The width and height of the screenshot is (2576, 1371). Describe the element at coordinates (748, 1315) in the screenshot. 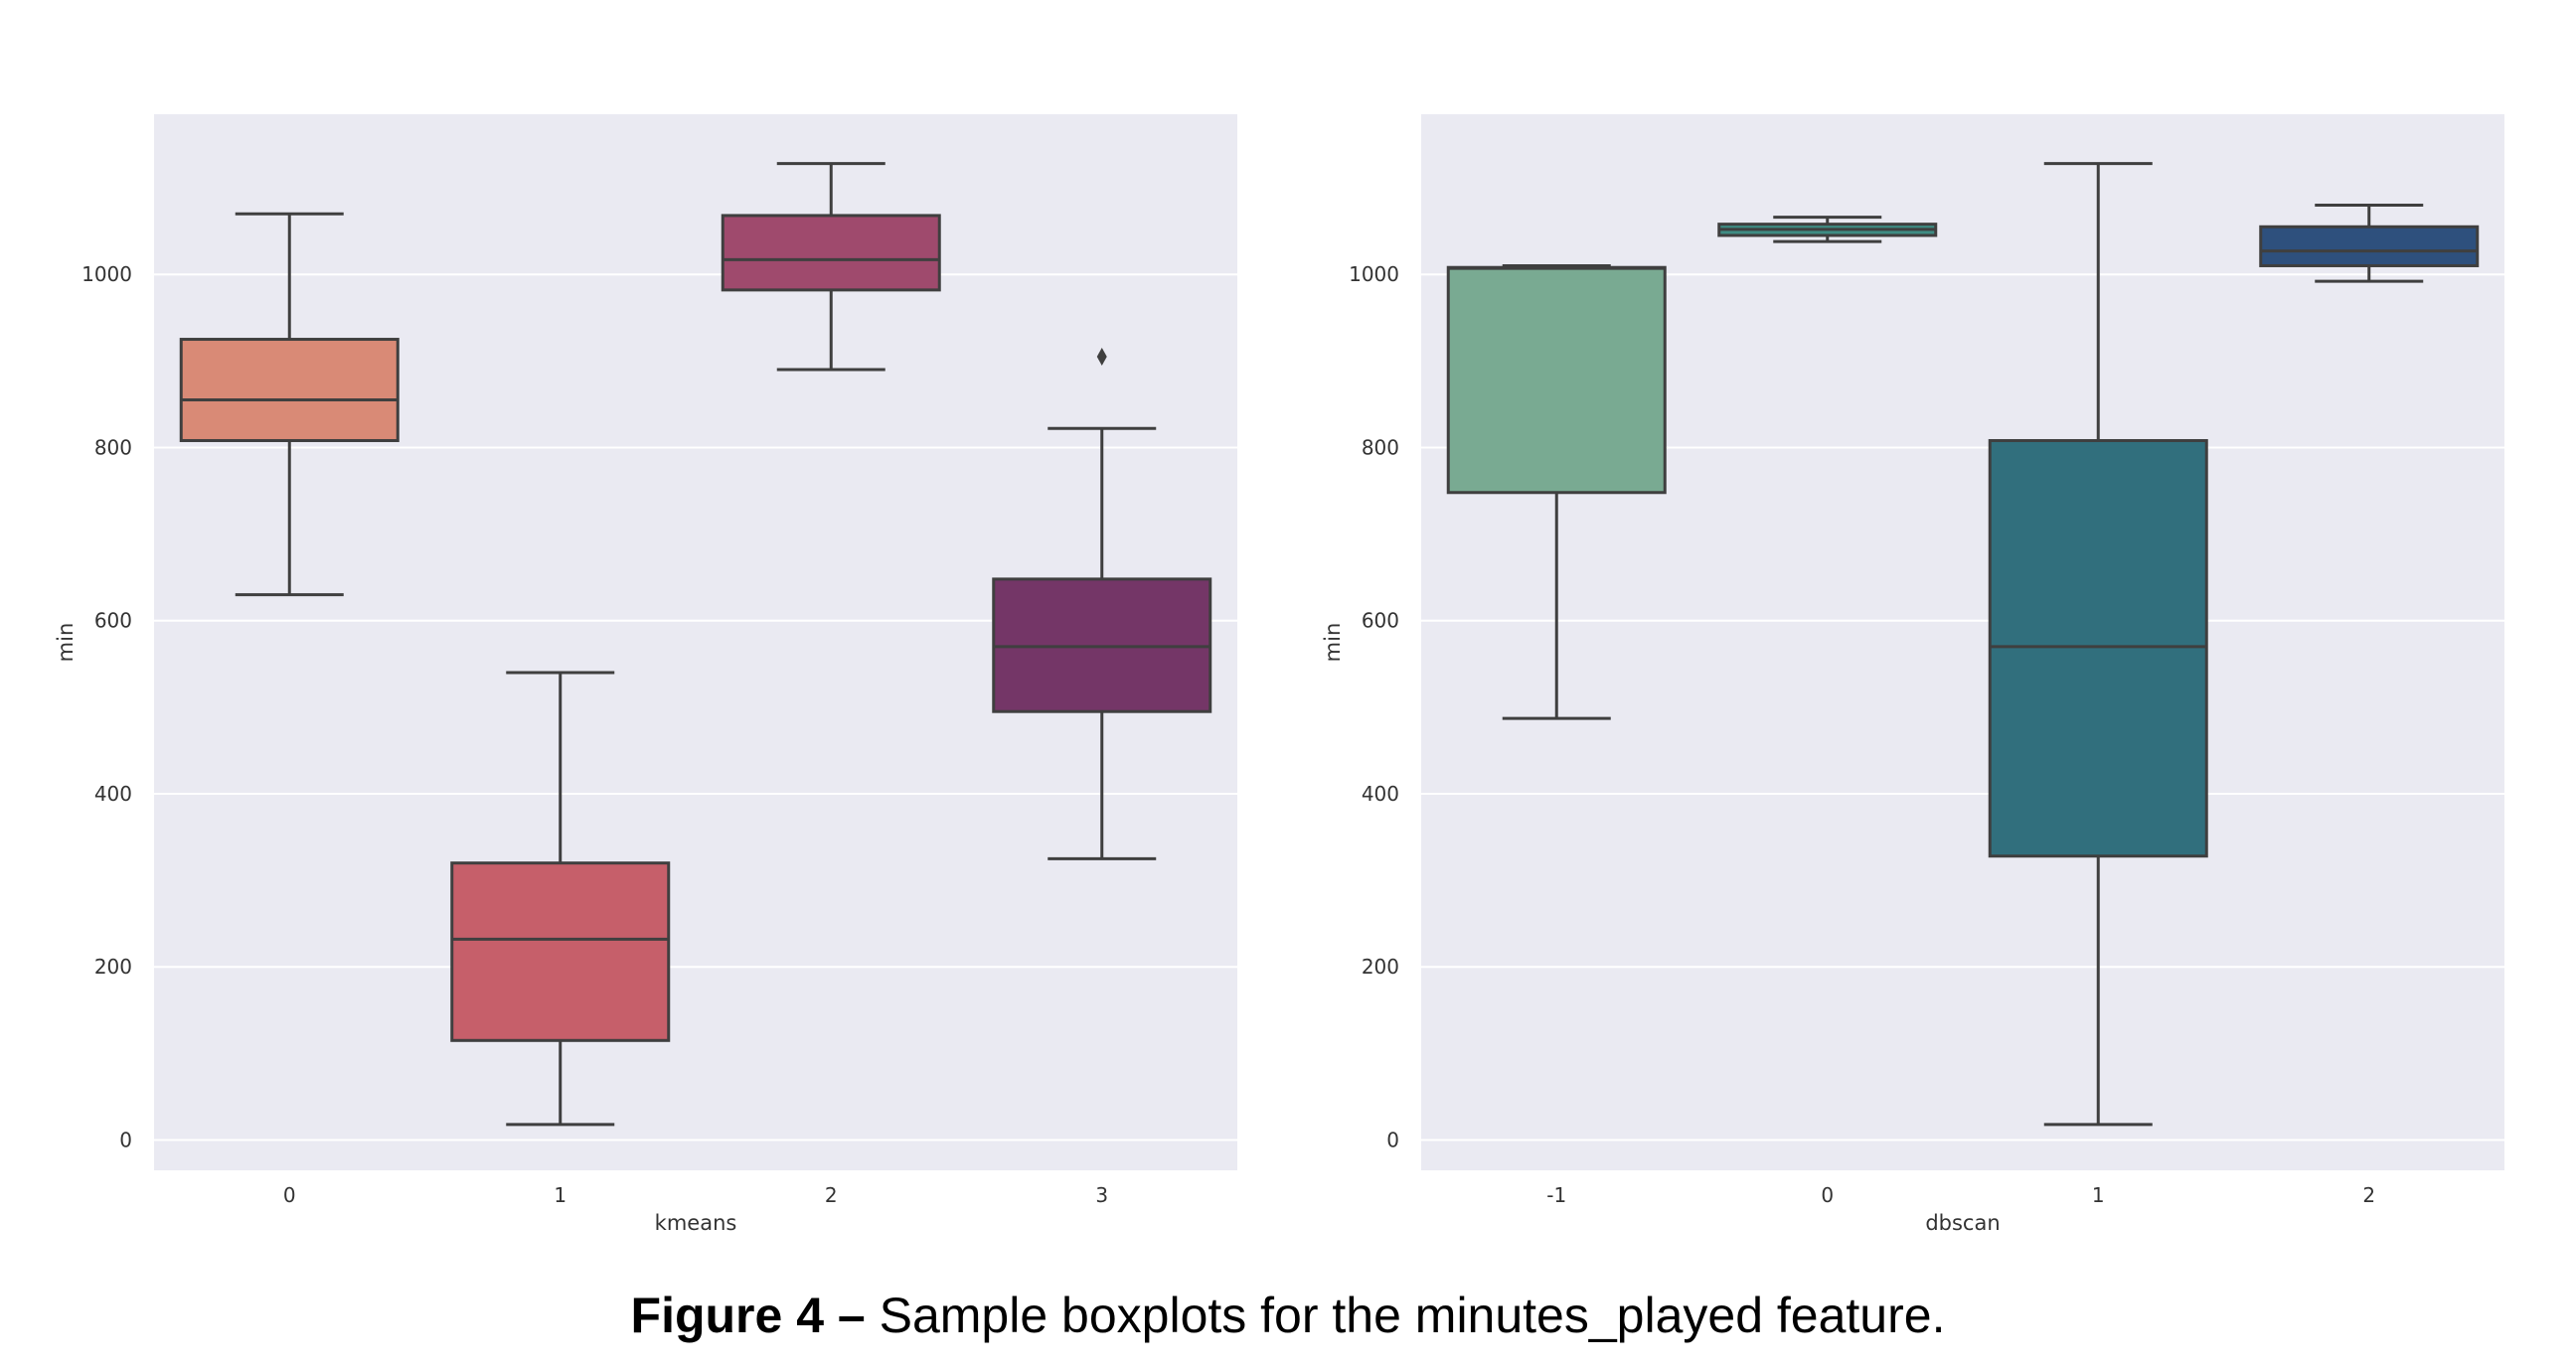

I see `caption-label: Figure 4 –` at that location.